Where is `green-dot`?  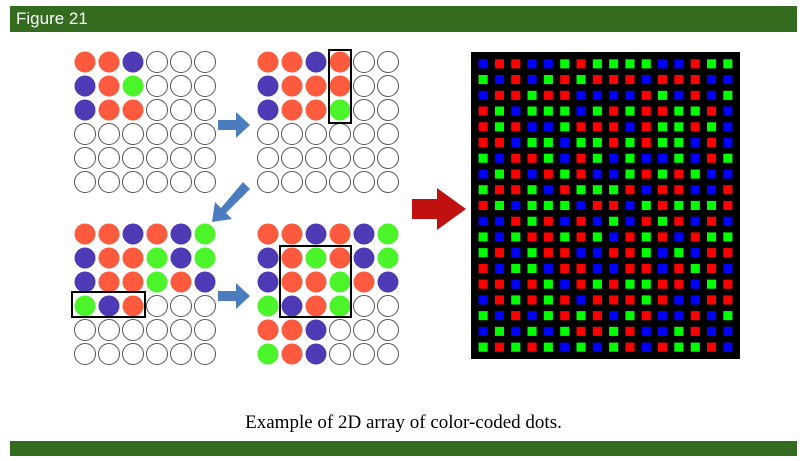 green-dot is located at coordinates (157, 282).